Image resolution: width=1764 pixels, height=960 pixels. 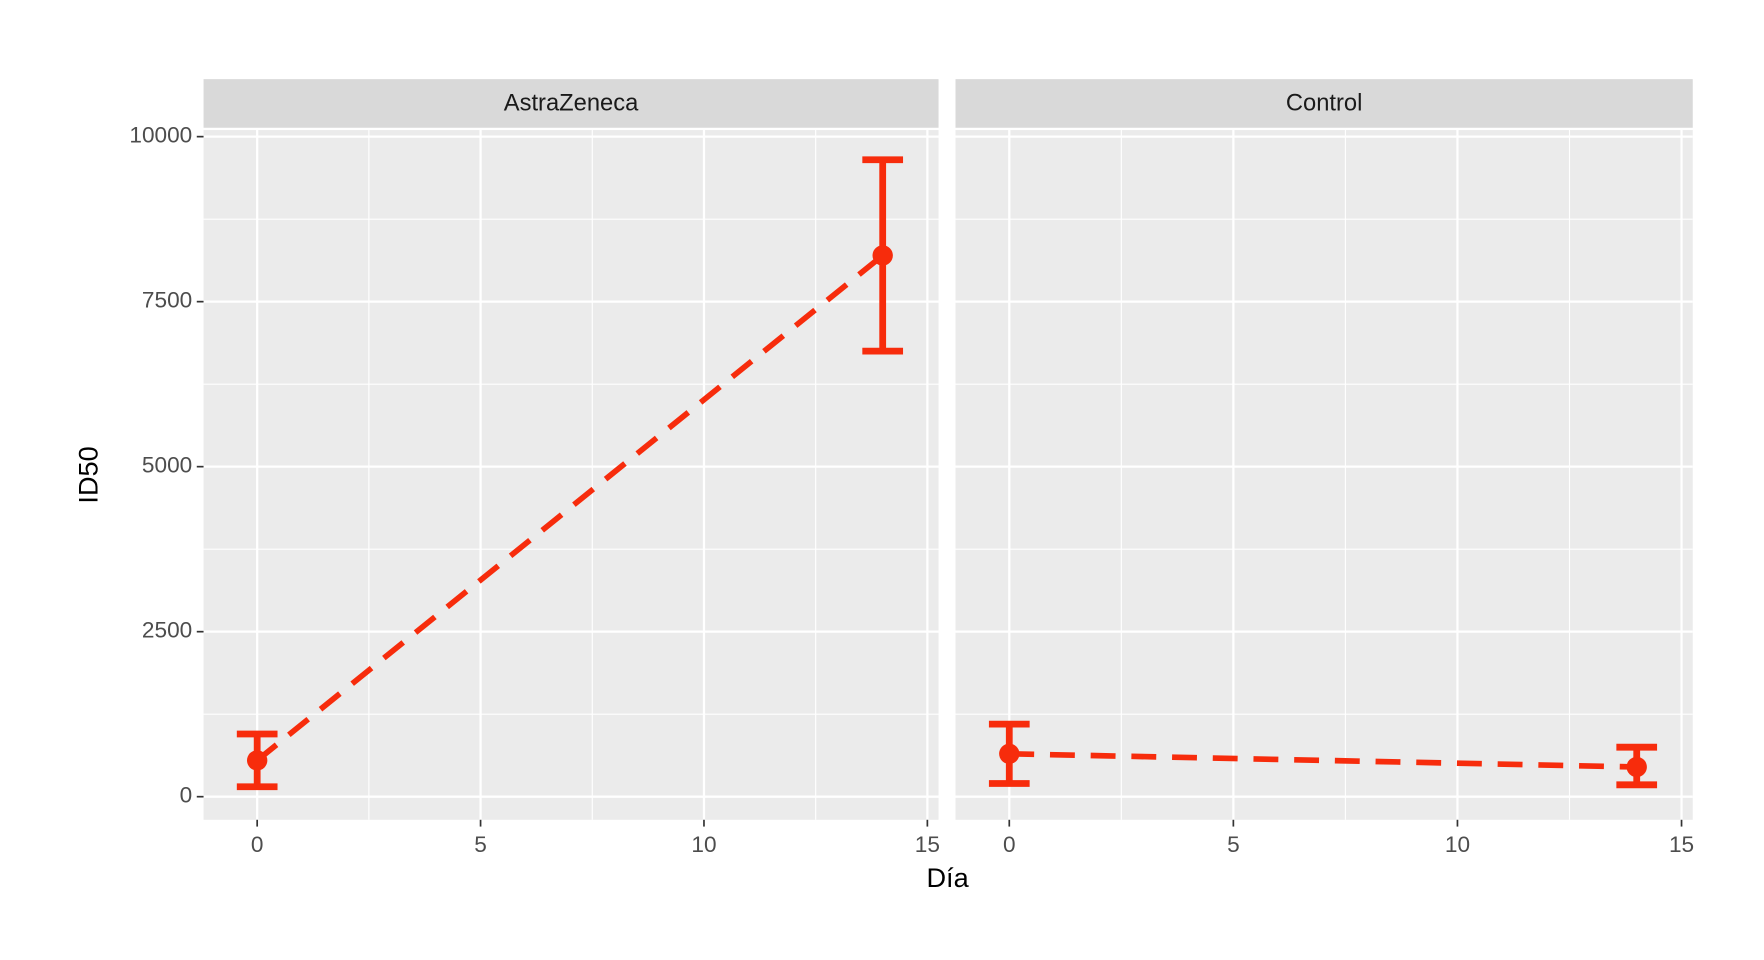 I want to click on strip-title: Control, so click(x=1324, y=103).